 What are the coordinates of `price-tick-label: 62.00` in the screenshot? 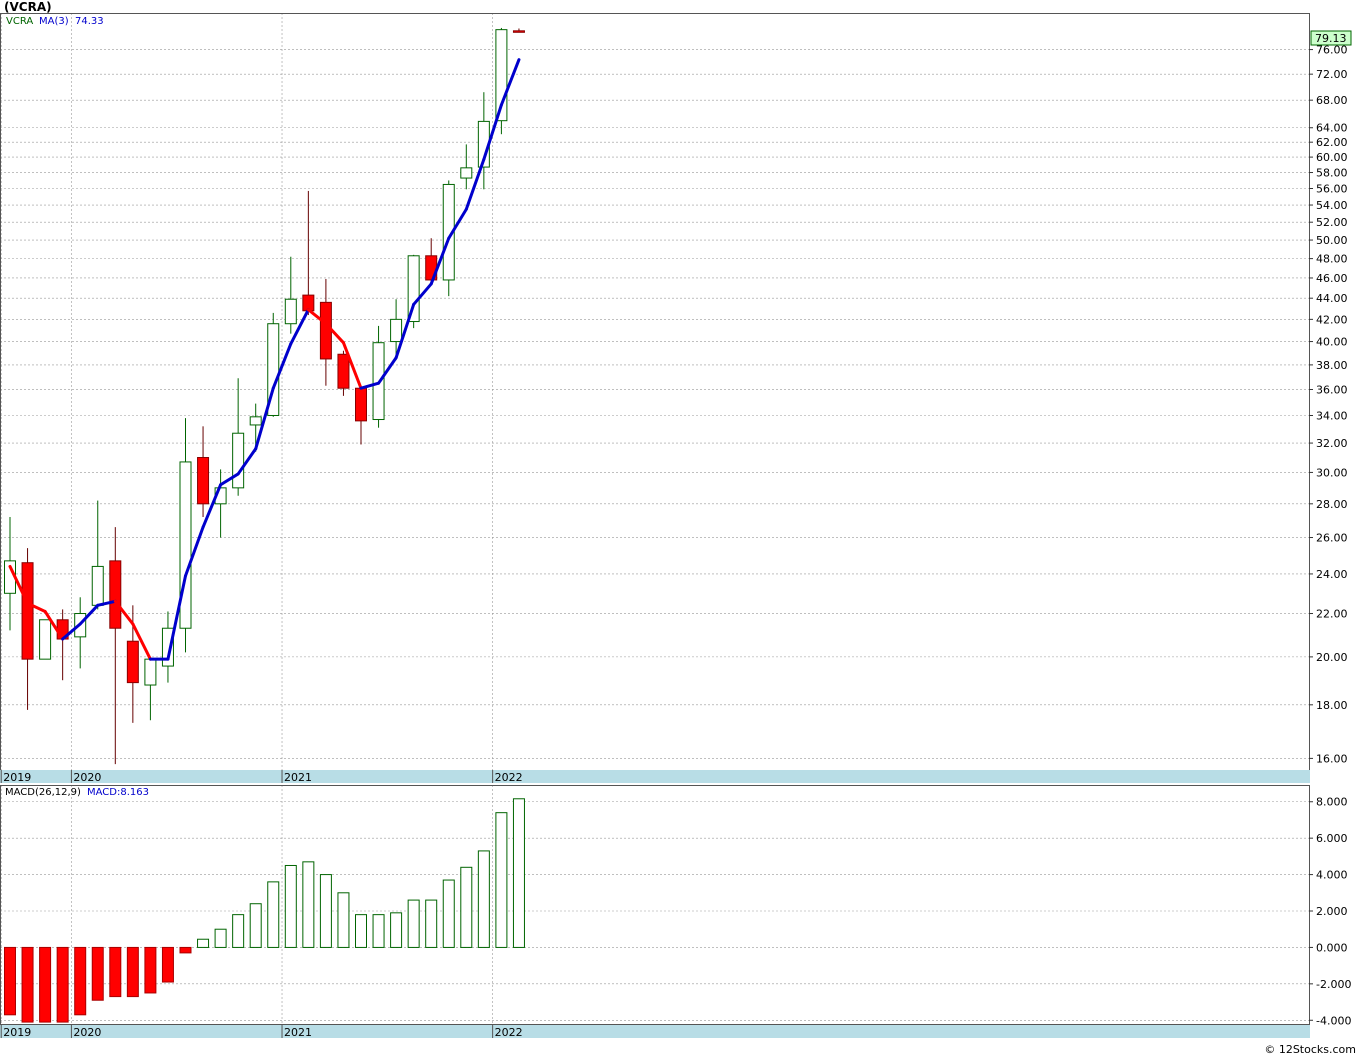 It's located at (1332, 142).